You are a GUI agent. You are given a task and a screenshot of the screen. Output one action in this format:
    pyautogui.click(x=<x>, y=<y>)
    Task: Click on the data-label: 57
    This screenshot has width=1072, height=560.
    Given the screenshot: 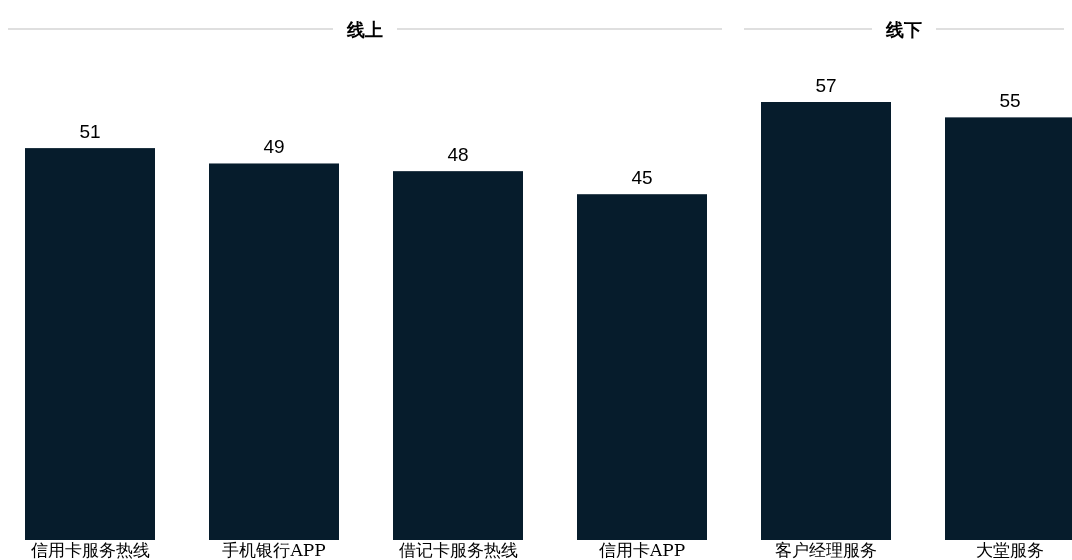 What is the action you would take?
    pyautogui.click(x=826, y=85)
    